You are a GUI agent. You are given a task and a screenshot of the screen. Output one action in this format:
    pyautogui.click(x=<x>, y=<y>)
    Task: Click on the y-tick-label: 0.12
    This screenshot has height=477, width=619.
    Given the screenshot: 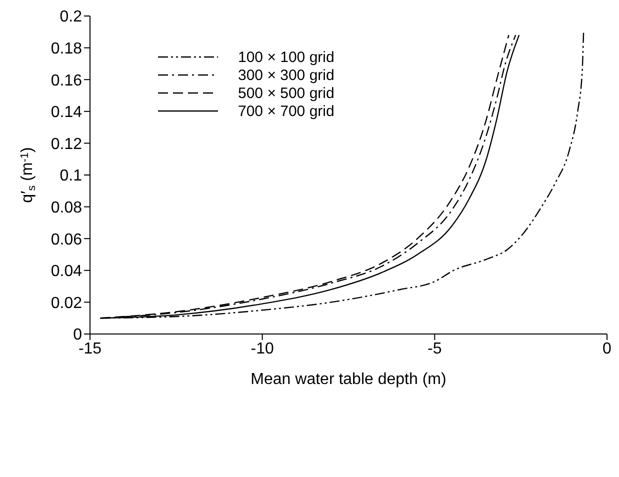 What is the action you would take?
    pyautogui.click(x=66, y=144)
    